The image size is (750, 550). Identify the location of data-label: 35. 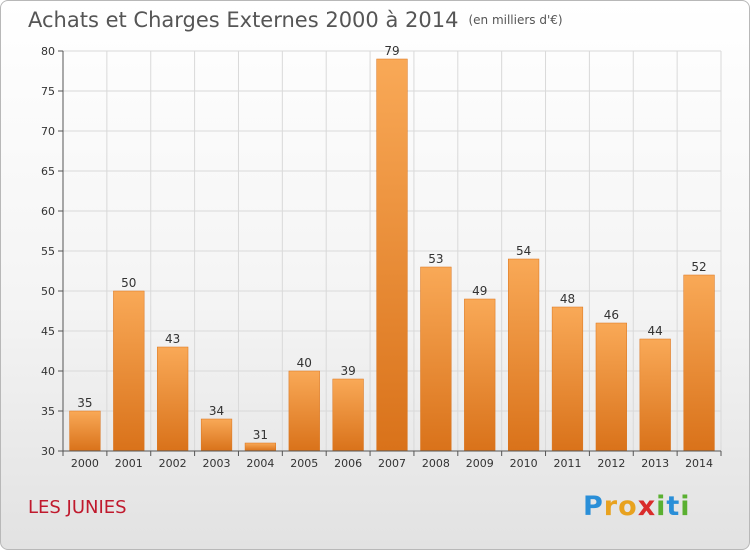
(84, 403).